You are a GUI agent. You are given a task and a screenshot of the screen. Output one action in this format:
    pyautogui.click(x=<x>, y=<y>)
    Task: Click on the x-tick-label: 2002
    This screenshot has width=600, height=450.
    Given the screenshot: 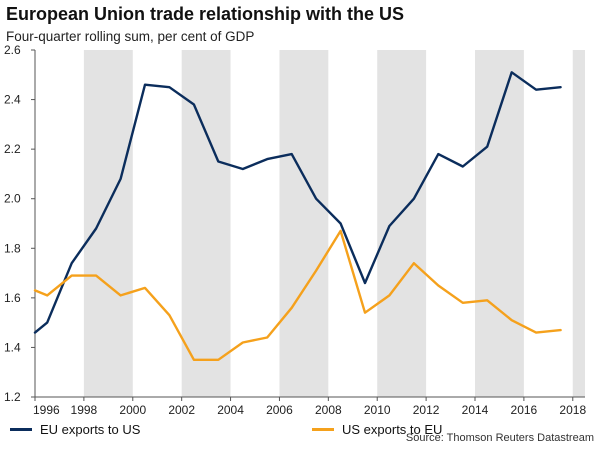 What is the action you would take?
    pyautogui.click(x=181, y=410)
    